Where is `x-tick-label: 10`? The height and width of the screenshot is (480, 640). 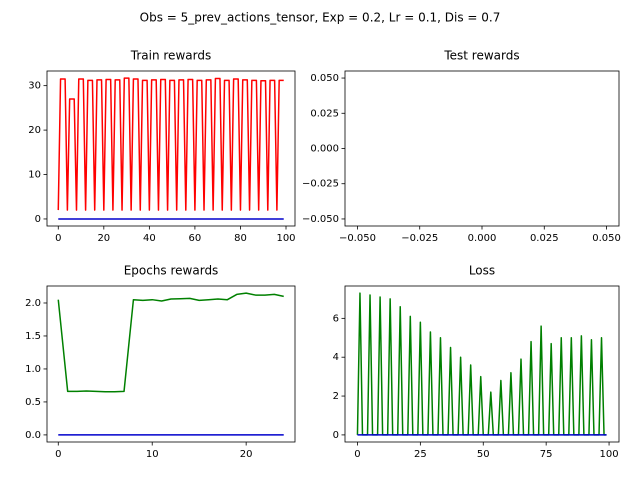 x-tick-label: 10 is located at coordinates (152, 454).